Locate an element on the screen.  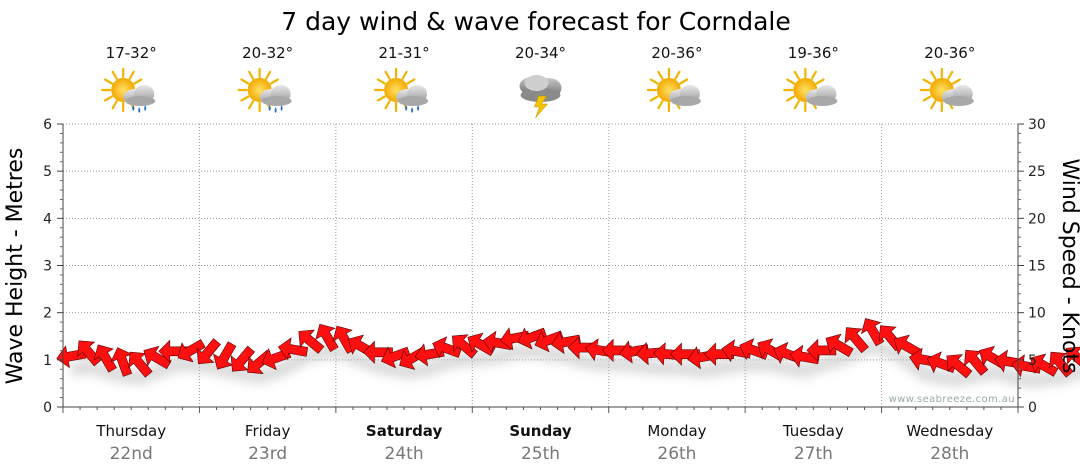
day-date-label: 25th is located at coordinates (540, 454).